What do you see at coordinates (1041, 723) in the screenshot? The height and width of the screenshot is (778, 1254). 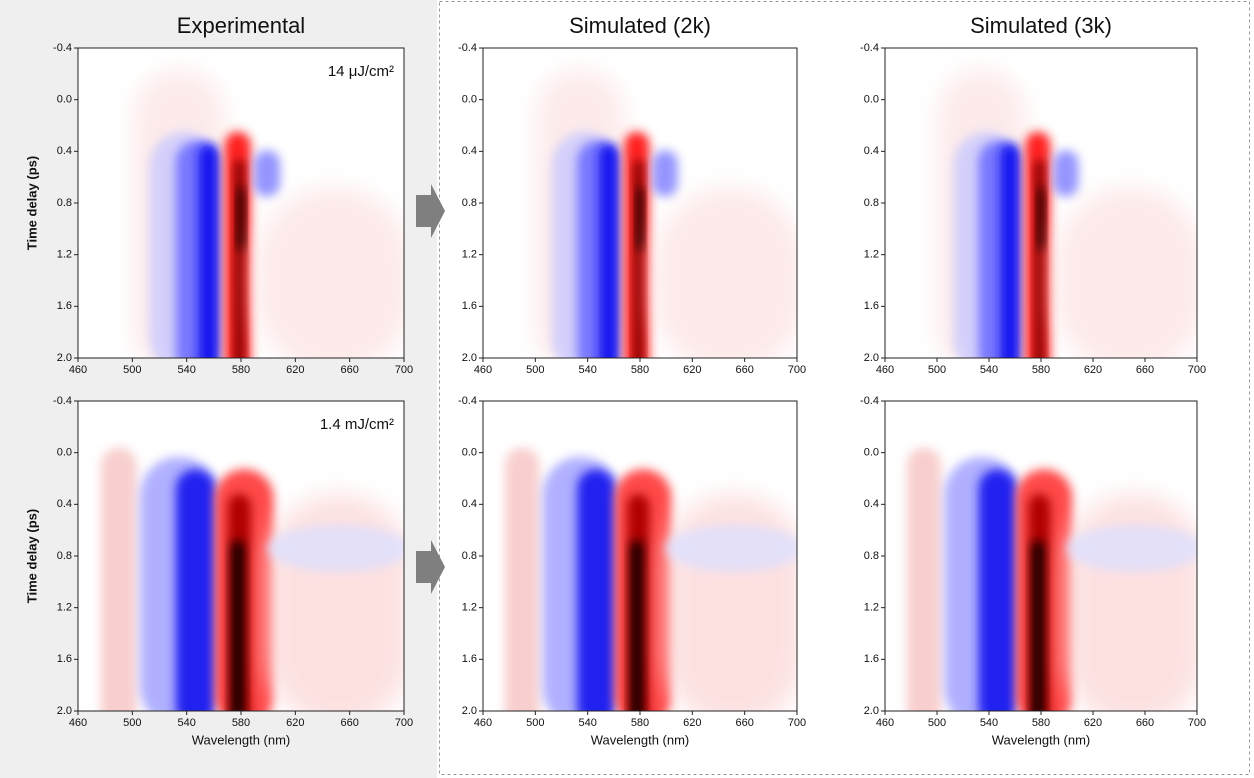 I see `x-tick-label: 580` at bounding box center [1041, 723].